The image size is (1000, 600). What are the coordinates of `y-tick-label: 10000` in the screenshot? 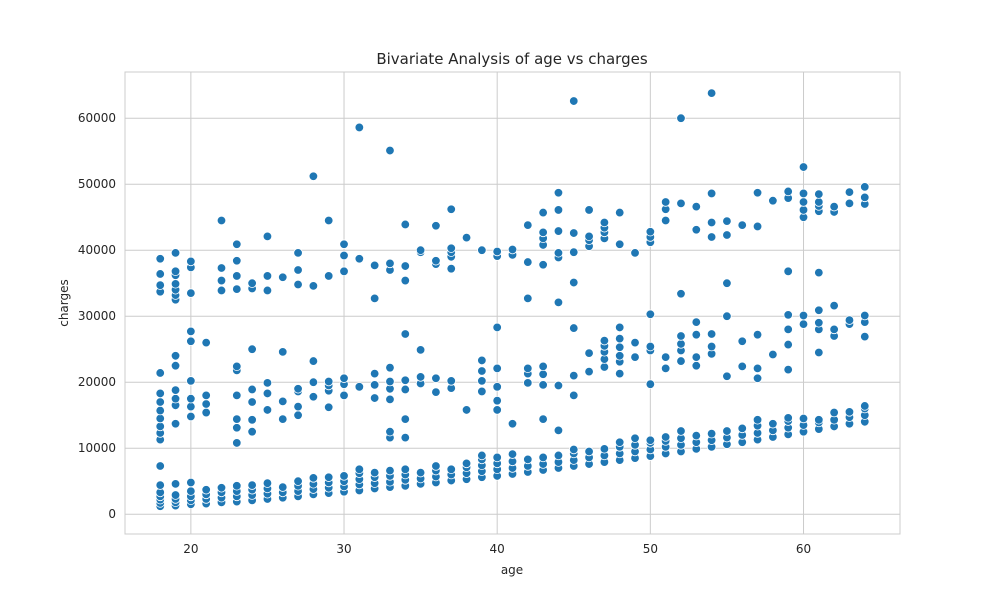 It's located at (97, 448).